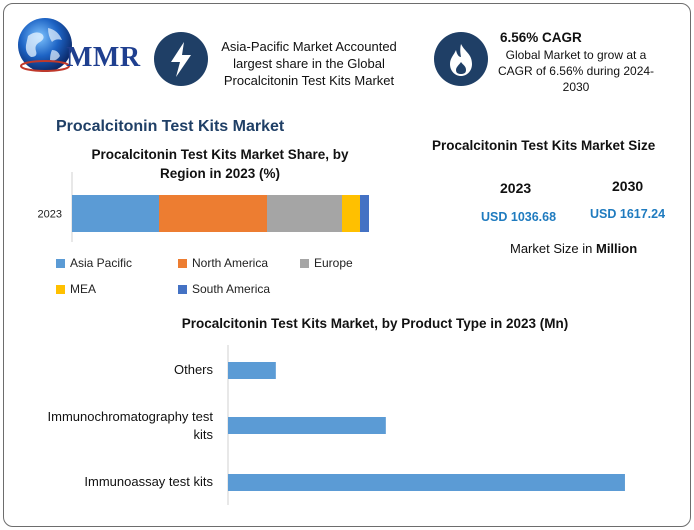  I want to click on category-label-others: Others, so click(193, 369).